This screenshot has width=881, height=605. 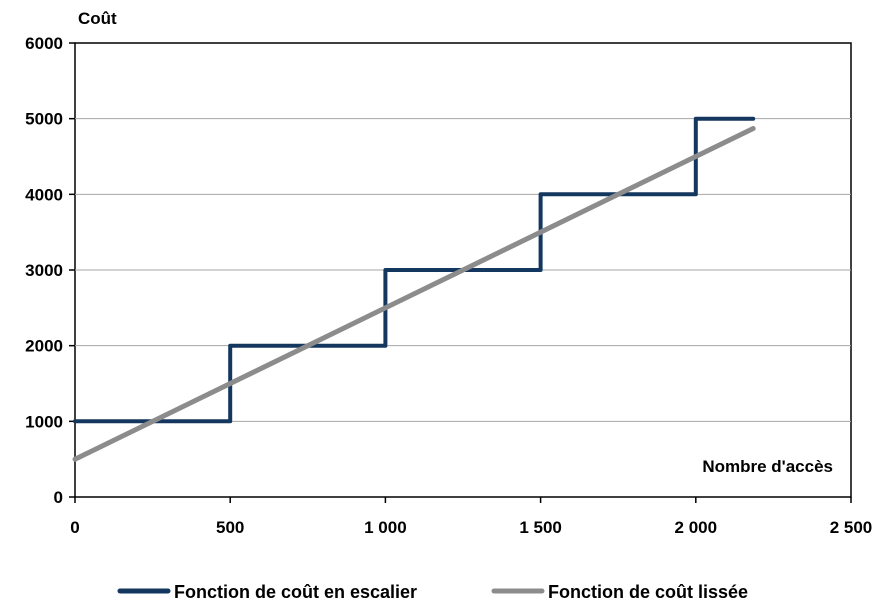 What do you see at coordinates (385, 527) in the screenshot?
I see `x-tick-label-1000: 1 000` at bounding box center [385, 527].